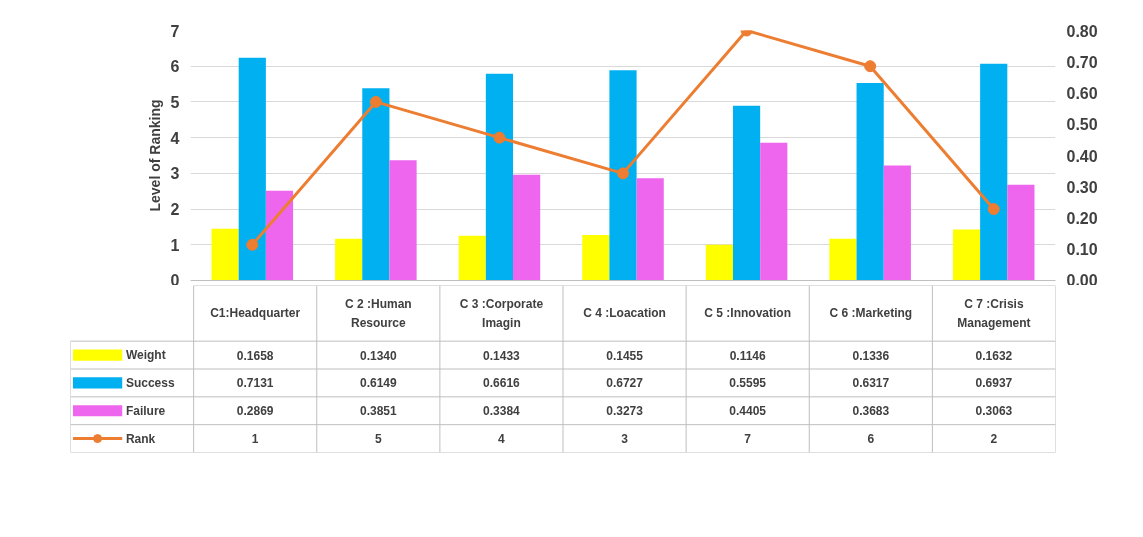 This screenshot has width=1143, height=537. I want to click on y-tick-label: 7, so click(175, 31).